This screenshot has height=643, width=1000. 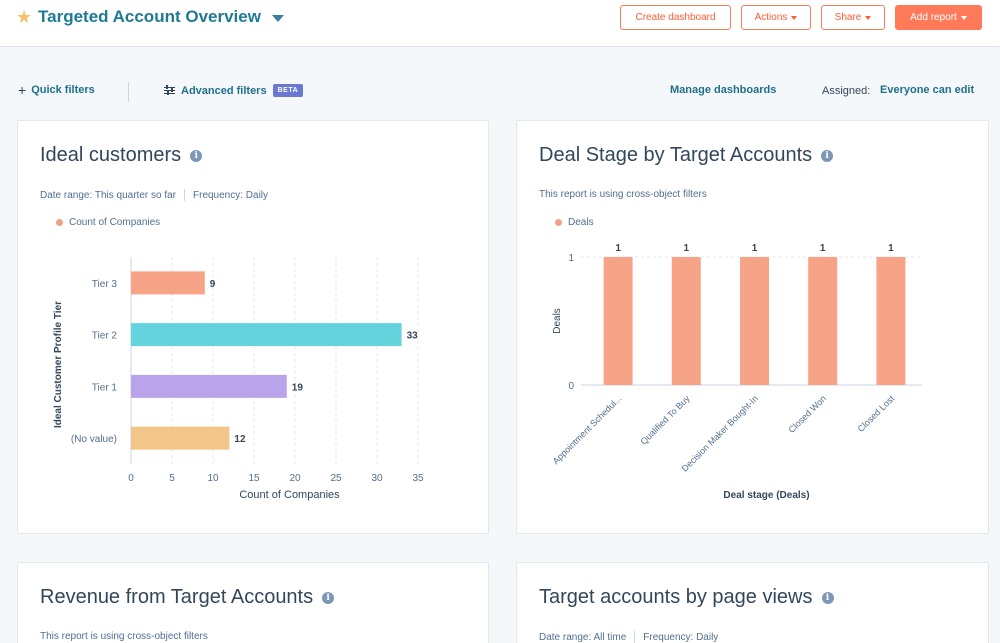 I want to click on advanced-filters-label: Advanced filters, so click(x=224, y=90).